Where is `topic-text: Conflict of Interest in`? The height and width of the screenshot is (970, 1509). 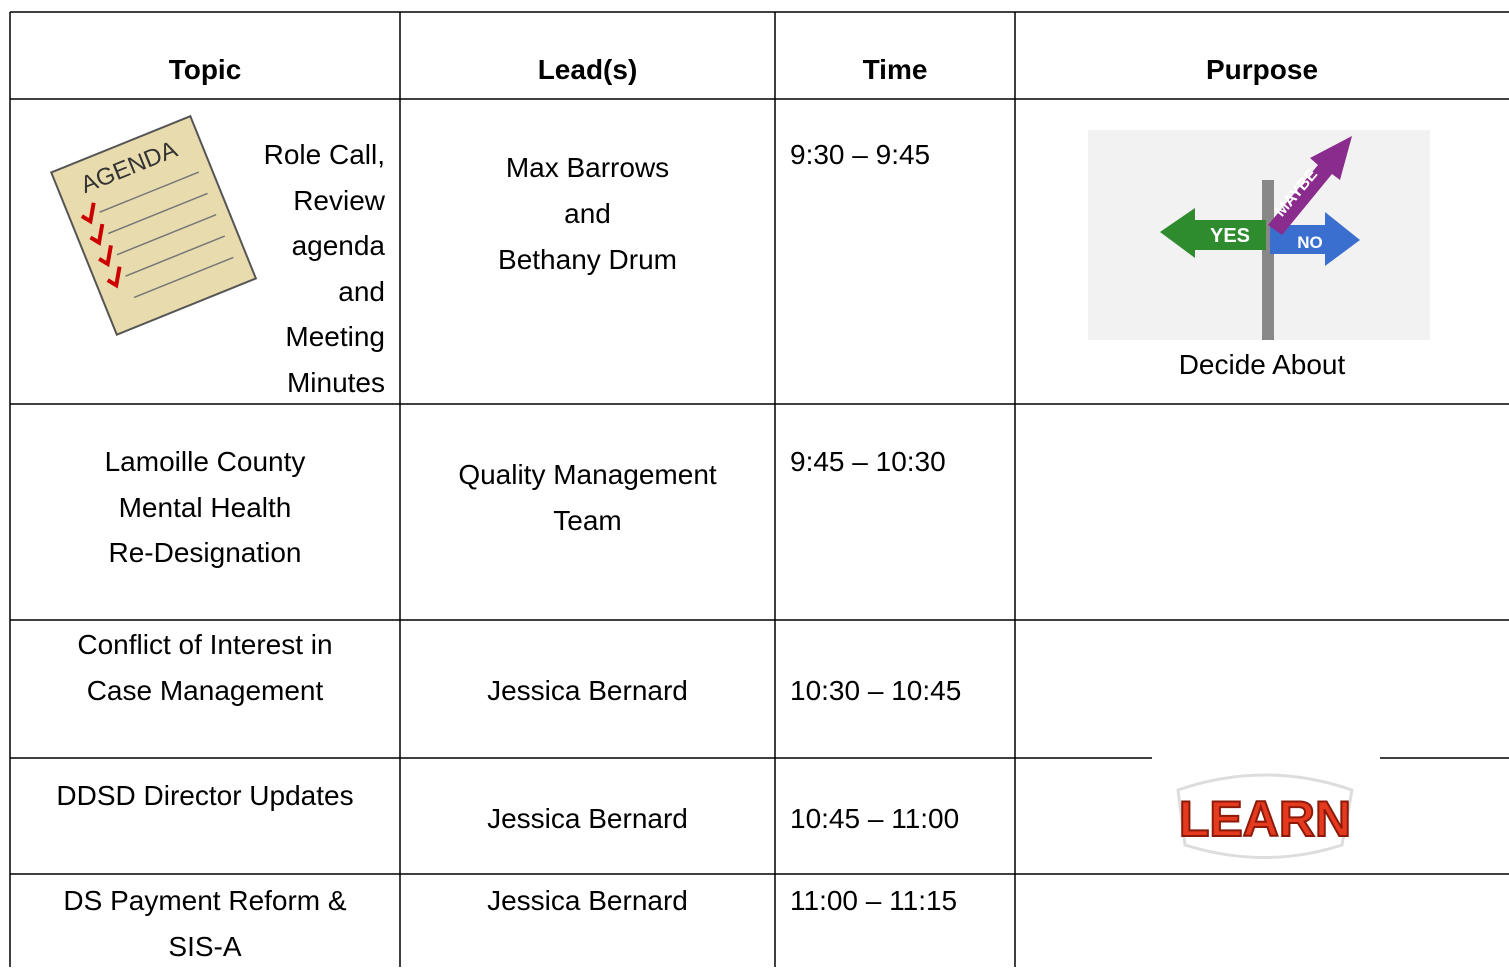 topic-text: Conflict of Interest in is located at coordinates (205, 644).